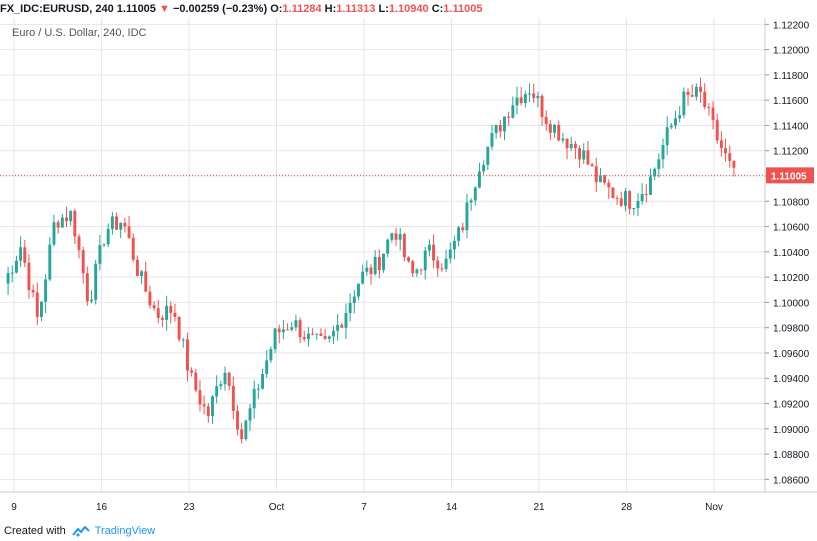 Image resolution: width=817 pixels, height=541 pixels. I want to click on time-axis: 9 16 23 Oct 7 14 21 28 Nov, so click(367, 507).